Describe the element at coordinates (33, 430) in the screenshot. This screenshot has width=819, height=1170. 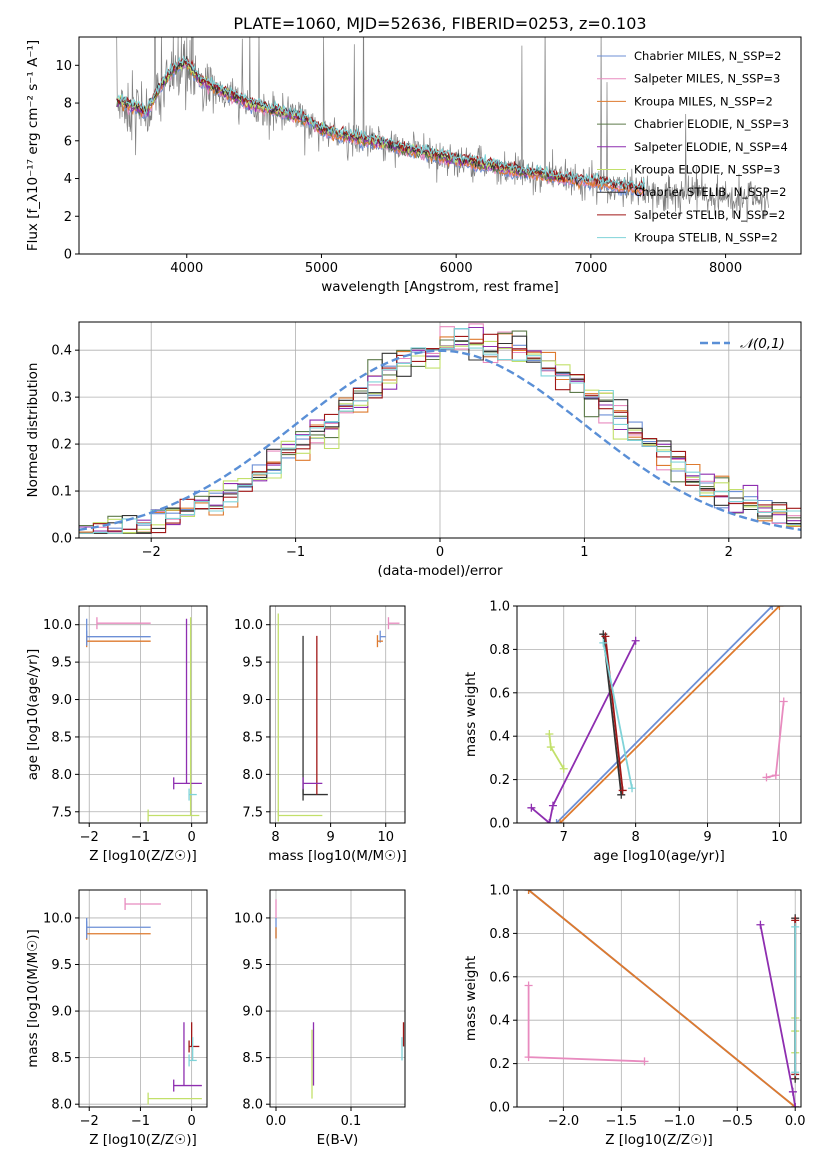
I see `y-axis-label: Normed distribution` at that location.